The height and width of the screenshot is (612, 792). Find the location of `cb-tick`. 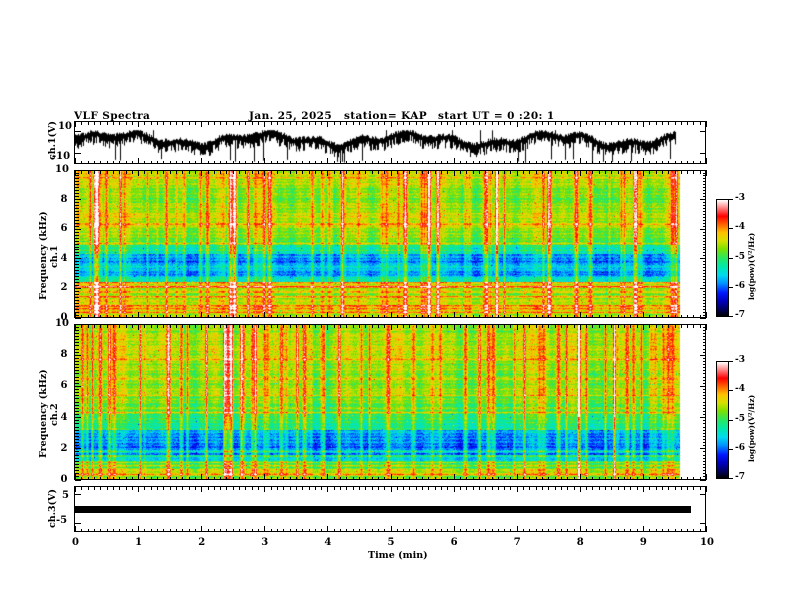

cb-tick is located at coordinates (730, 258).